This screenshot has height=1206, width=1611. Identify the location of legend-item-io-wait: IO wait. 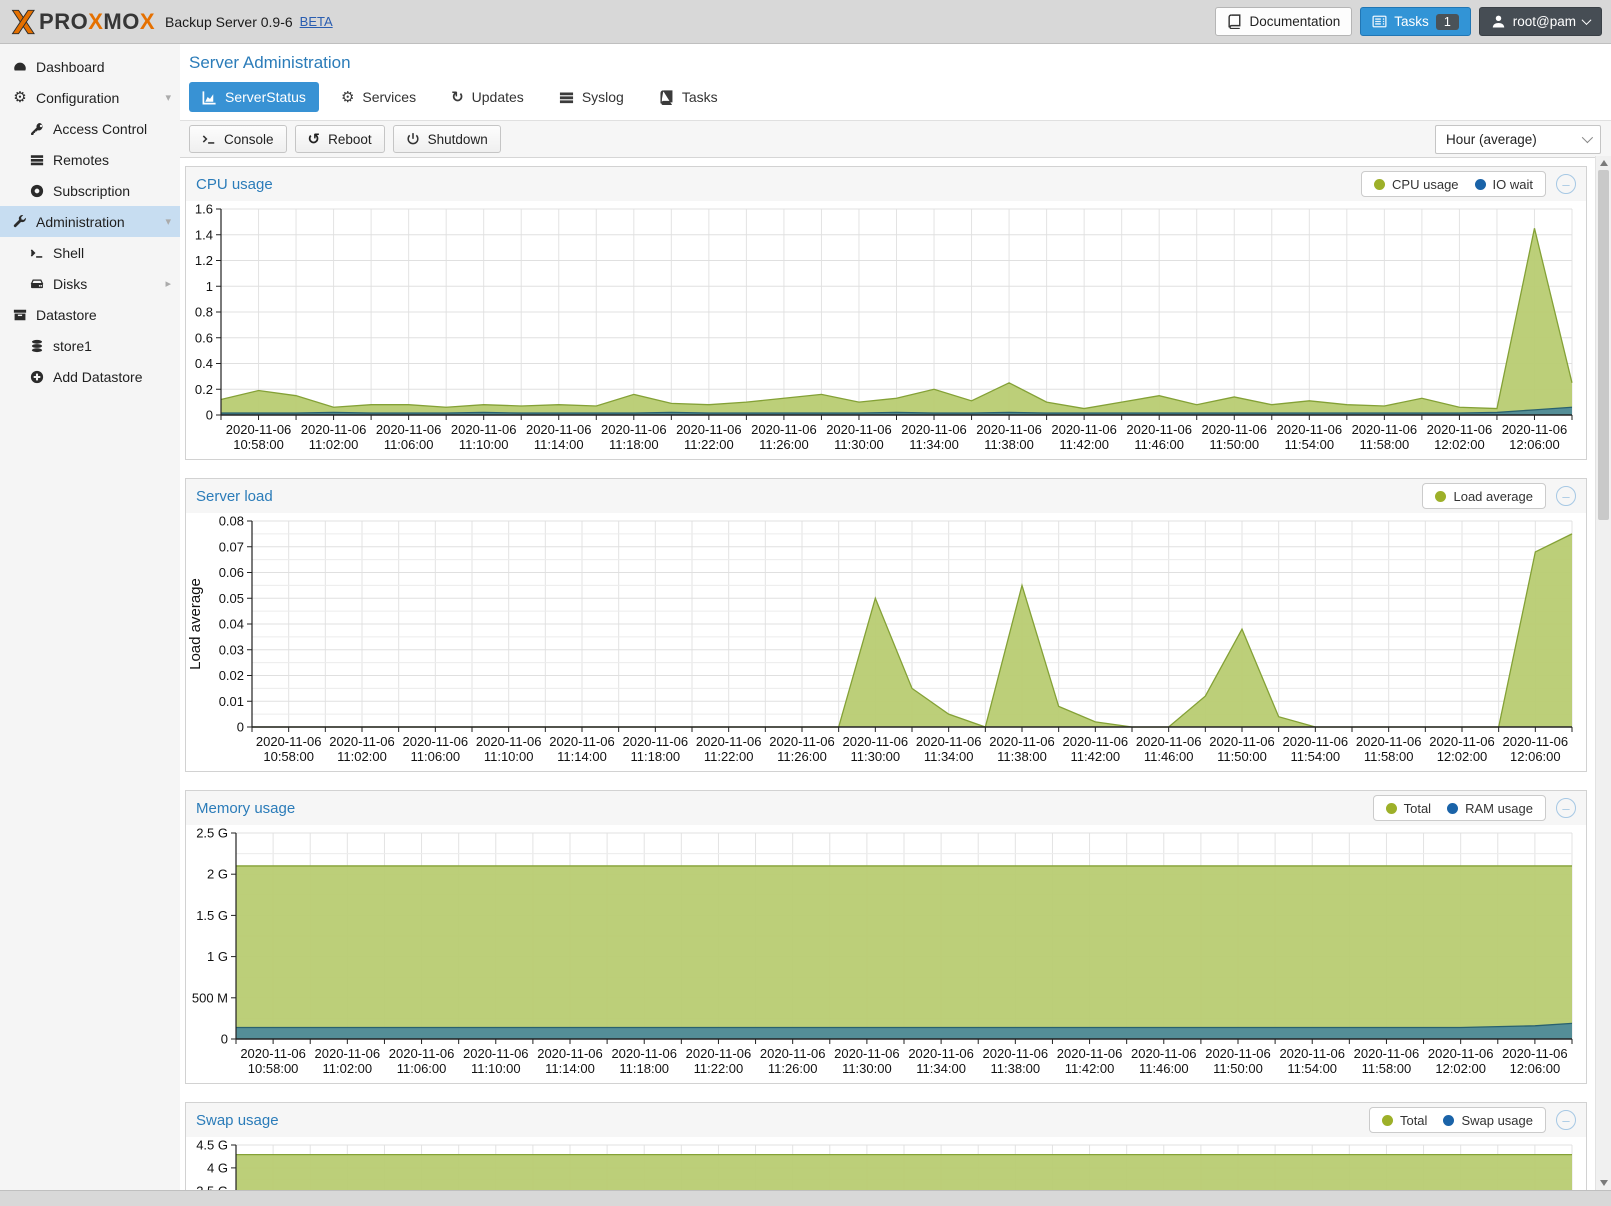
(1503, 184).